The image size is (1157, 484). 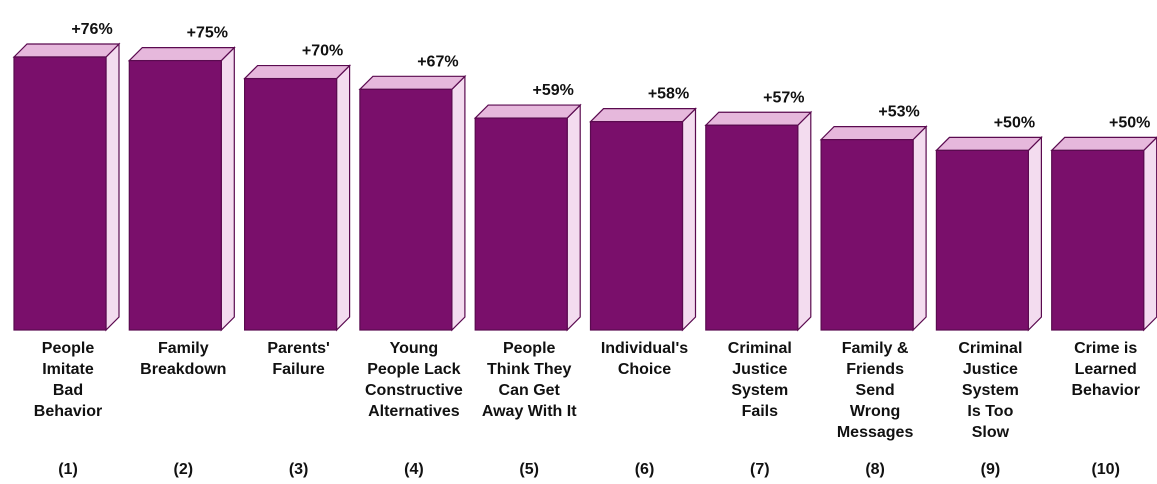 I want to click on category-label-10: Crime is Learned Behavior, so click(x=1105, y=369).